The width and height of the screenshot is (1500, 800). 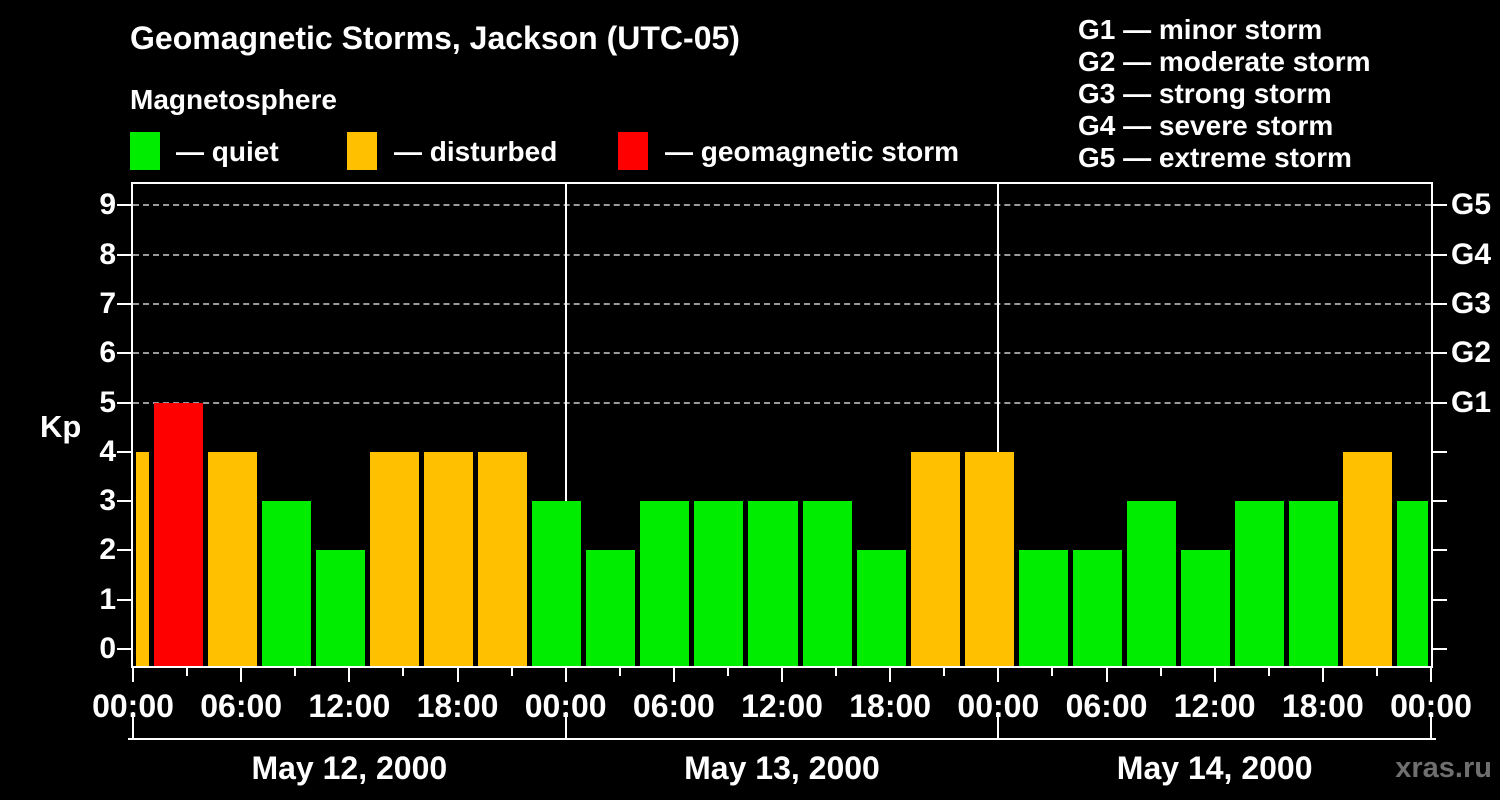 What do you see at coordinates (1471, 303) in the screenshot?
I see `g-scale-label: G3` at bounding box center [1471, 303].